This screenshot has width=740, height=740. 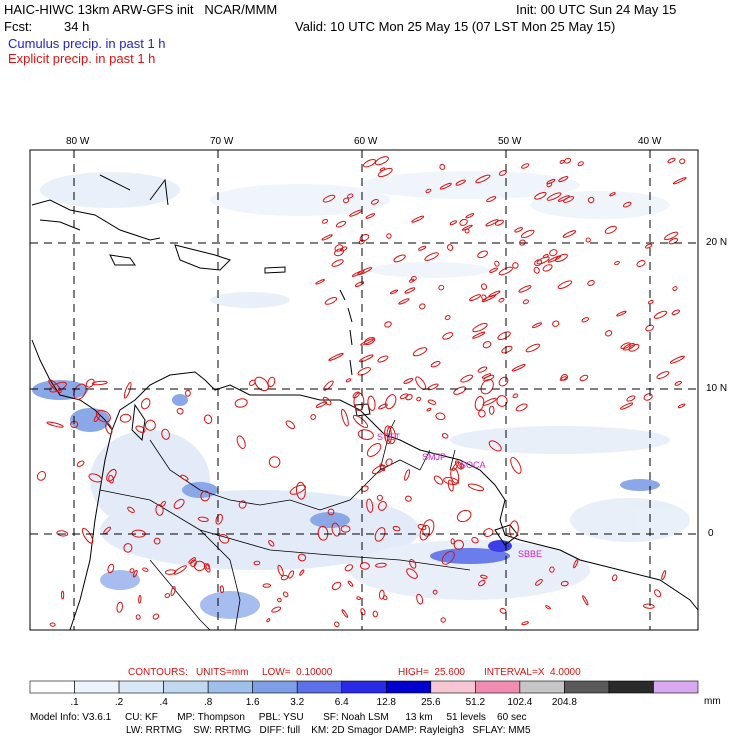 I want to click on lon-label-60w: 60 W, so click(x=366, y=141).